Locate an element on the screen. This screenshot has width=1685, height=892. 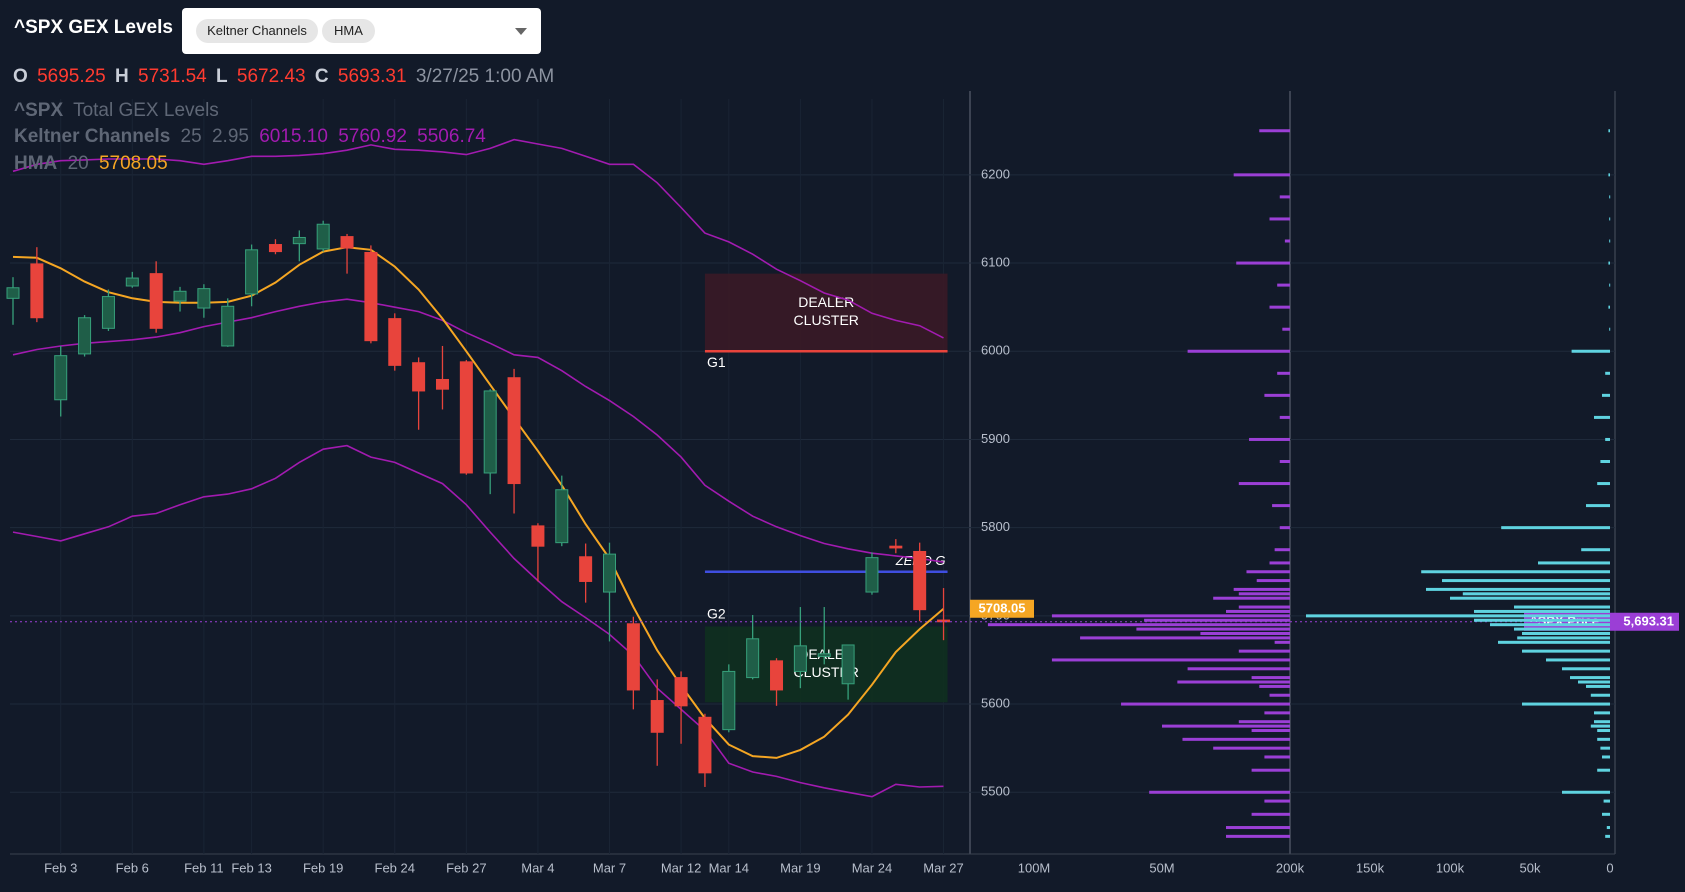
y-tick-label: 5900 is located at coordinates (995, 438).